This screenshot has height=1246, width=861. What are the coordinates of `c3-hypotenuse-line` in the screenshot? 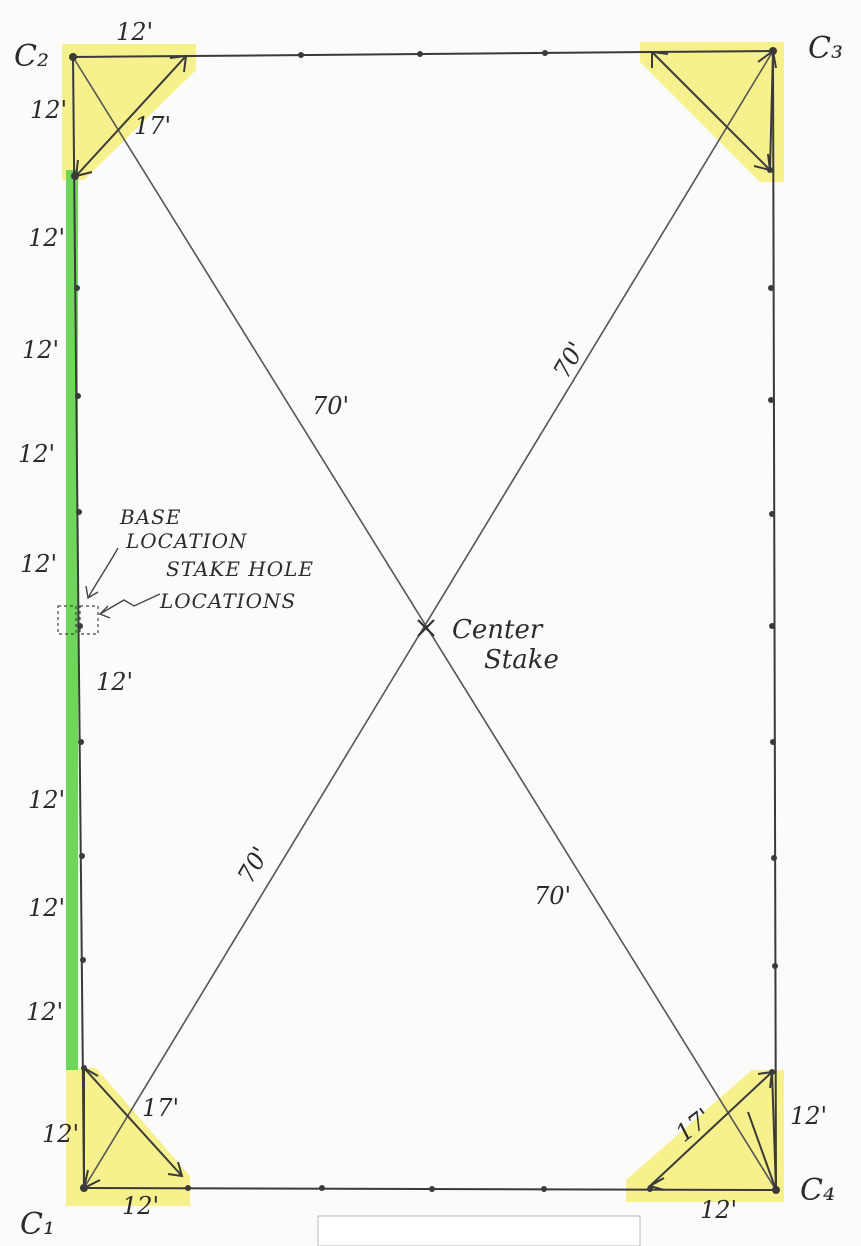 It's located at (711, 111).